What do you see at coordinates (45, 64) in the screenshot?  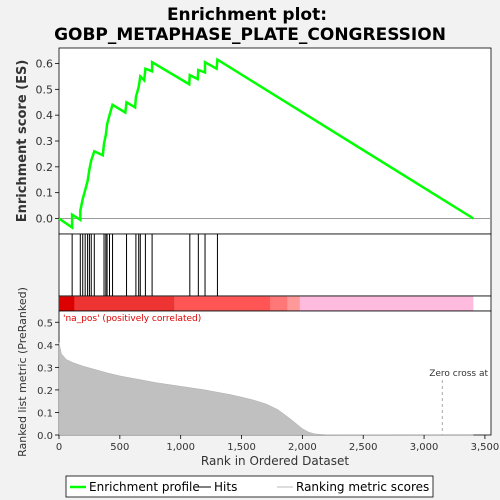 I see `es-y-tick-label: 0.6` at bounding box center [45, 64].